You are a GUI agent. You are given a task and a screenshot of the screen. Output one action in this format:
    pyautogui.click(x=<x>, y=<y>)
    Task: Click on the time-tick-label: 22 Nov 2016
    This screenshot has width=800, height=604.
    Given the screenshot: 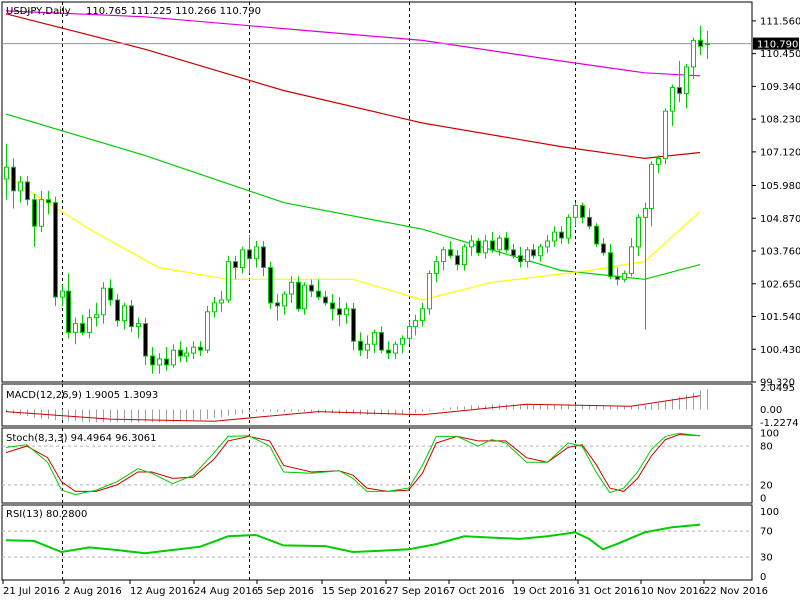 What is the action you would take?
    pyautogui.click(x=736, y=591)
    